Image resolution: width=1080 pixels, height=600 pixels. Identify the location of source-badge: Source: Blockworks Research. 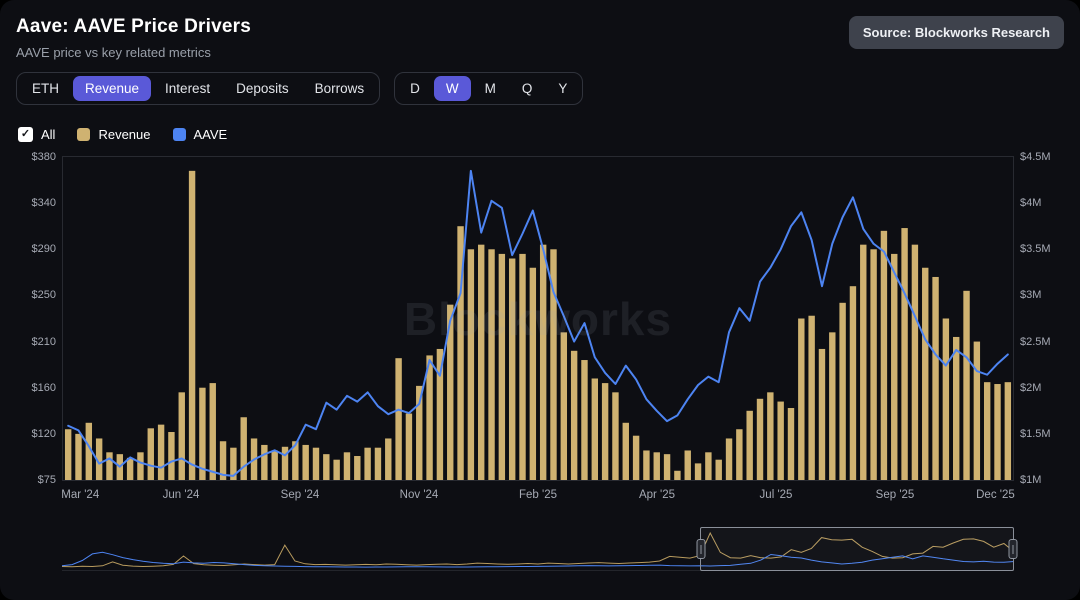
(956, 32).